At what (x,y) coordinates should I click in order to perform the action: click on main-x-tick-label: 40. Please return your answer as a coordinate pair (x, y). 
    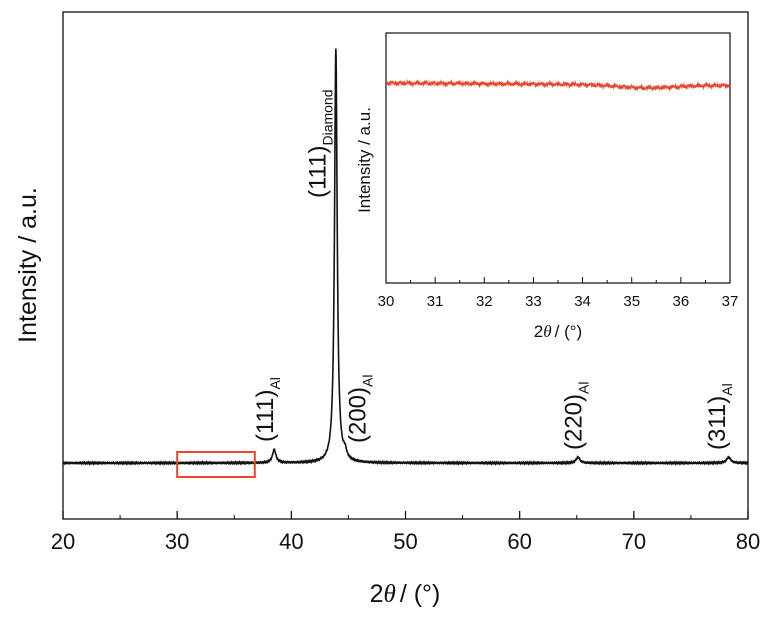
    Looking at the image, I should click on (291, 541).